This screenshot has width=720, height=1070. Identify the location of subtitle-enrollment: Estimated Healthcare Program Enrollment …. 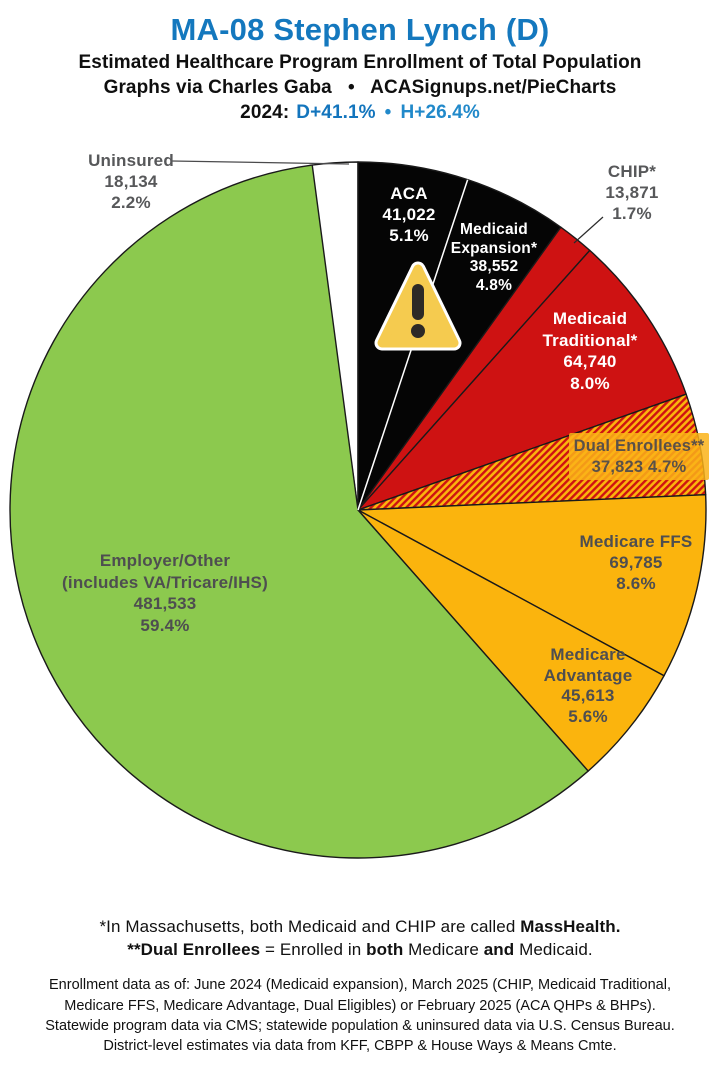
(360, 62).